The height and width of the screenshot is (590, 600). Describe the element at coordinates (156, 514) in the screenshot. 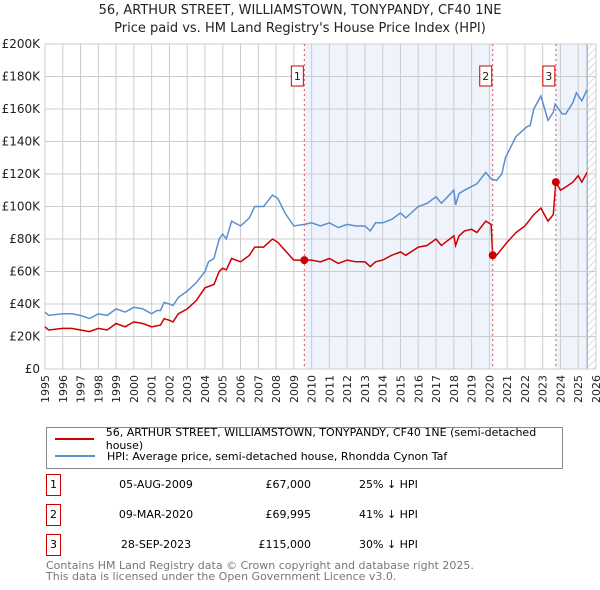

I see `sale-date: 09-MAR-2020` at that location.